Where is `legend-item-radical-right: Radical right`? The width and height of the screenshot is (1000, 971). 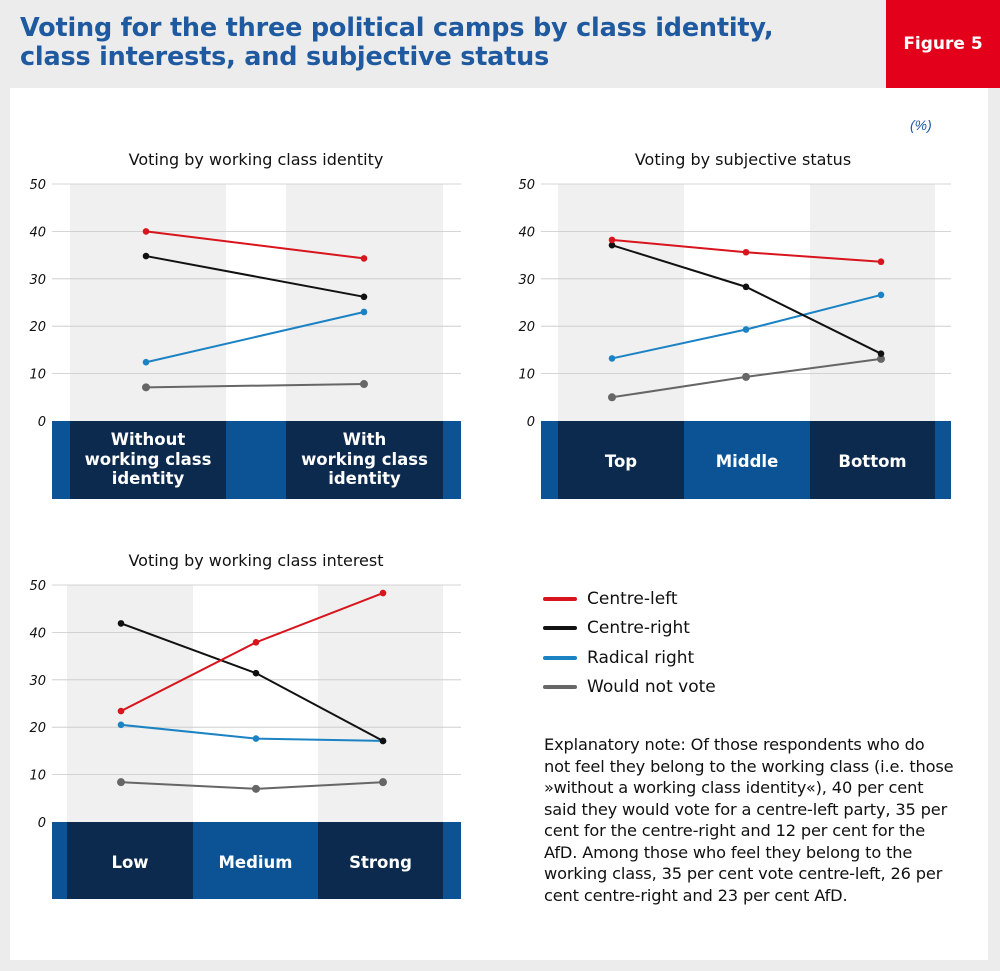
legend-item-radical-right: Radical right is located at coordinates (629, 658).